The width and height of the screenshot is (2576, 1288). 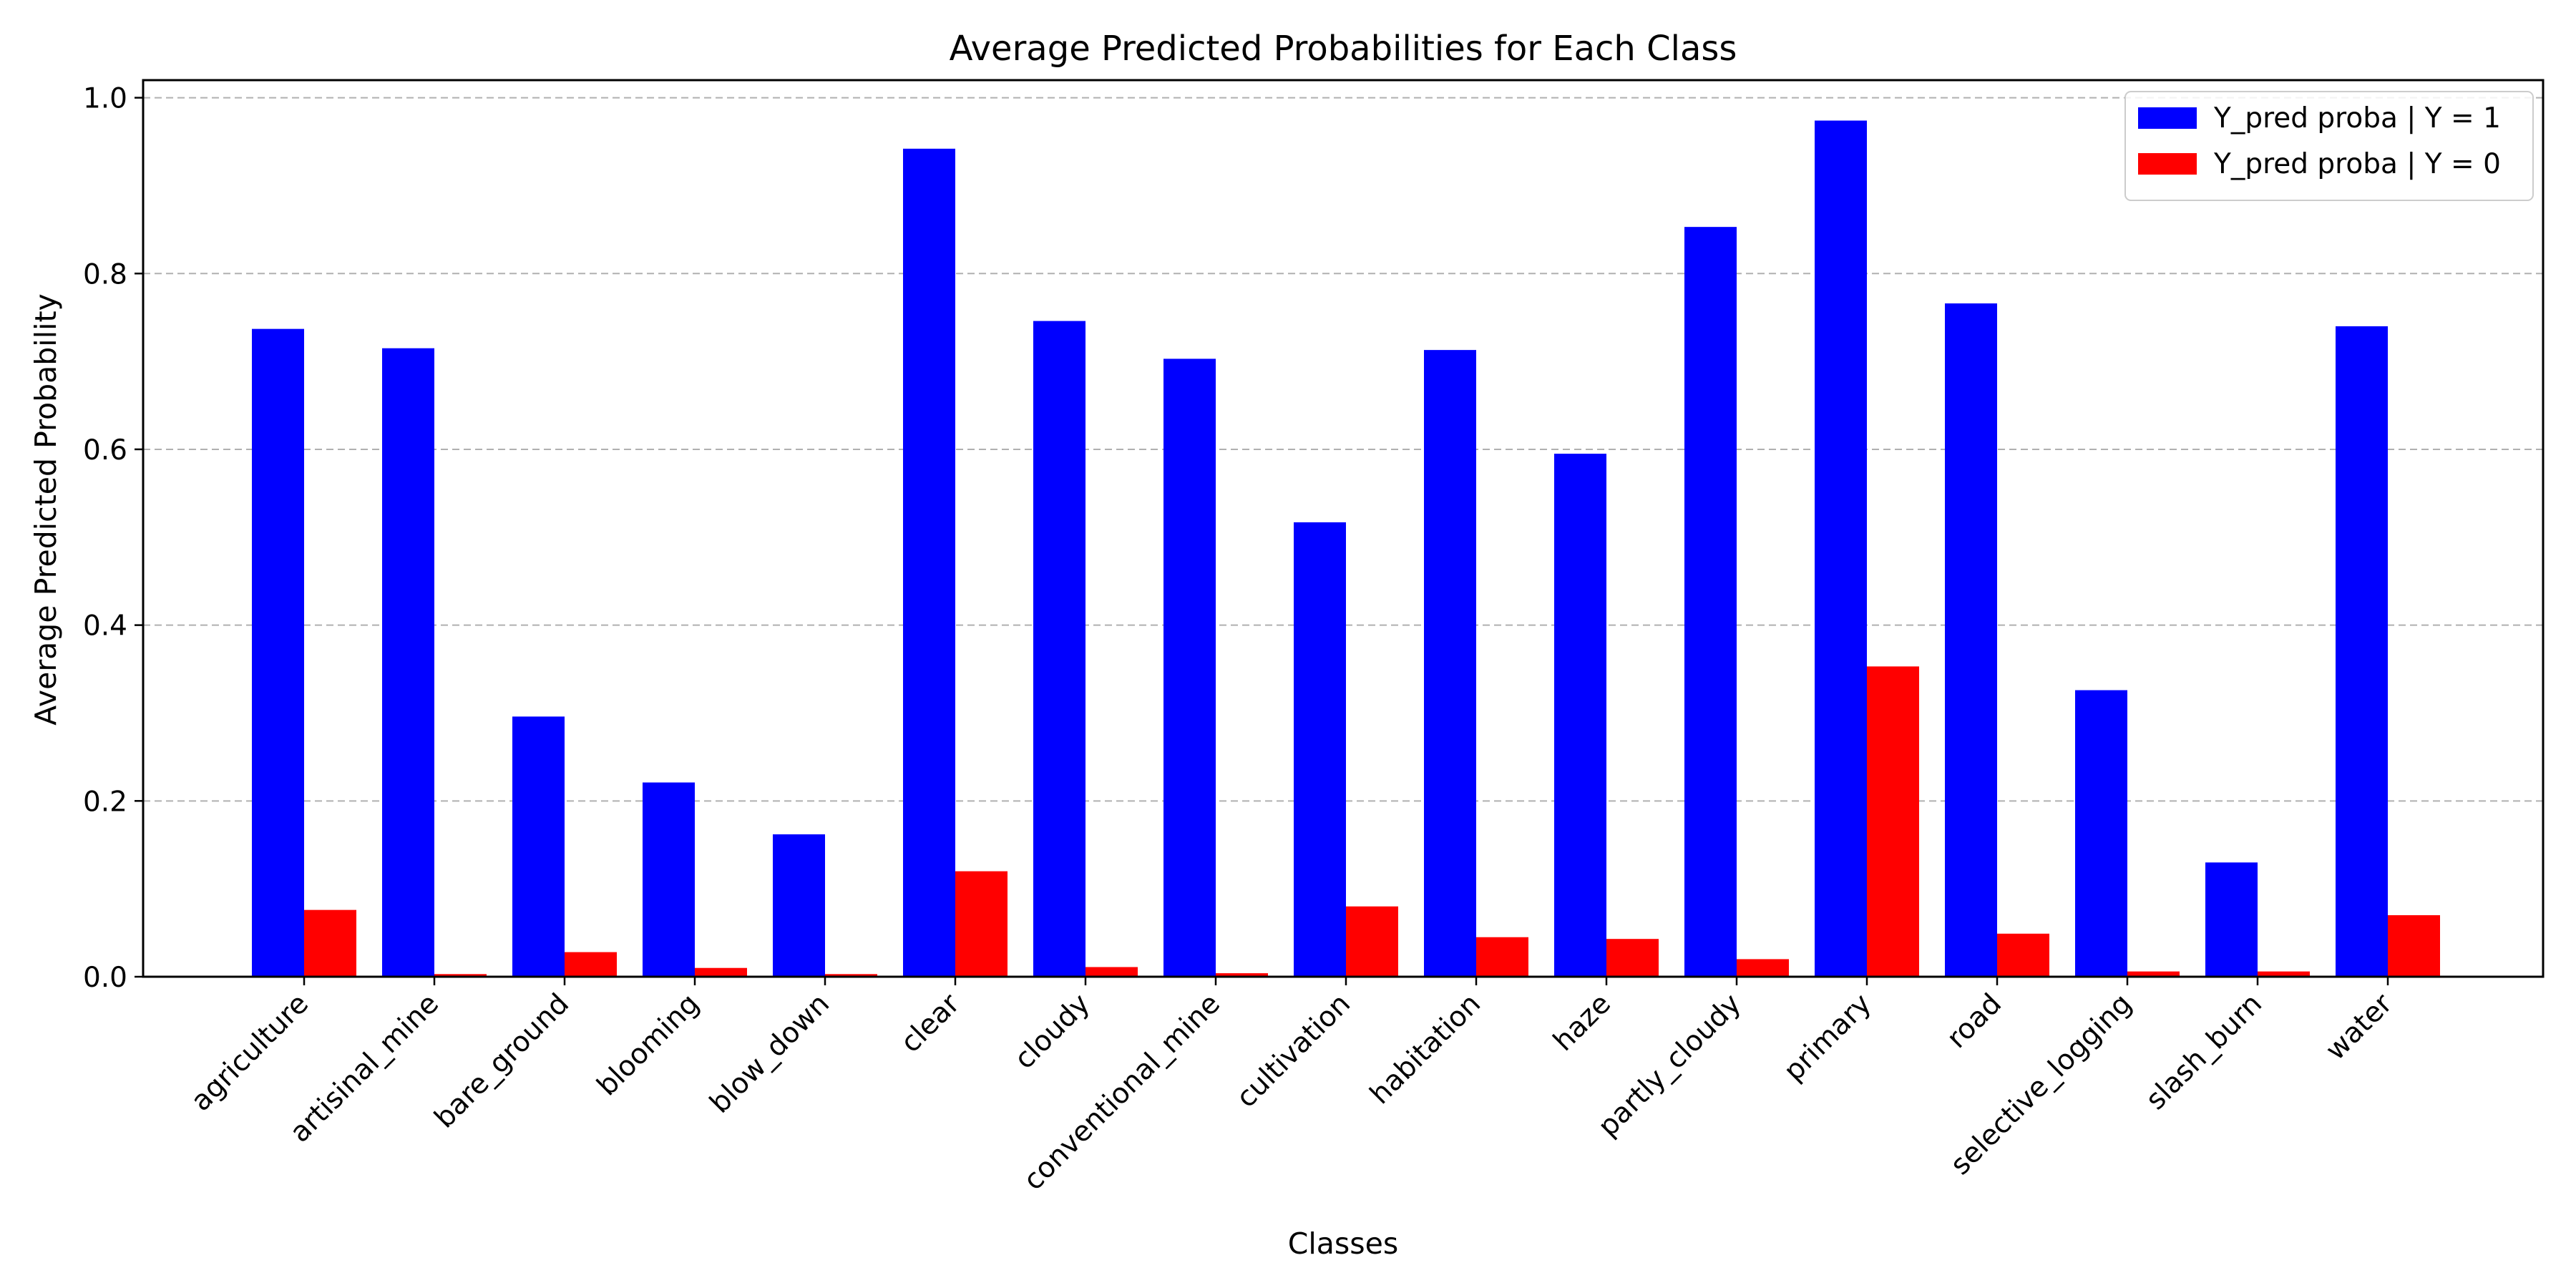 What do you see at coordinates (1343, 1243) in the screenshot?
I see `x-axis-label: Classes` at bounding box center [1343, 1243].